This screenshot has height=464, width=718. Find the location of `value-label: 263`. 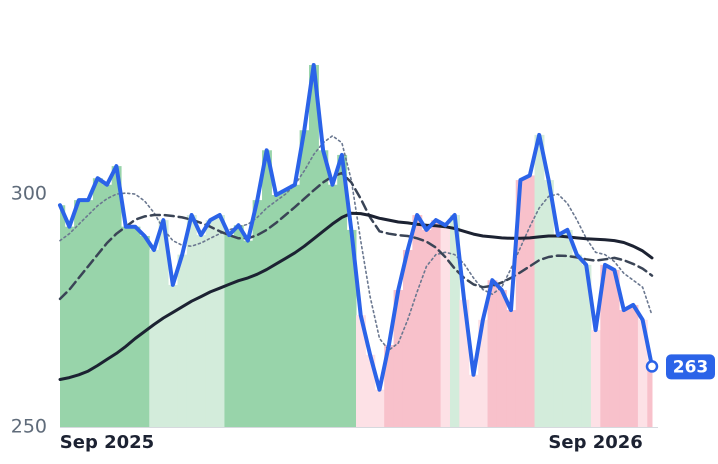

value-label: 263 is located at coordinates (691, 367).